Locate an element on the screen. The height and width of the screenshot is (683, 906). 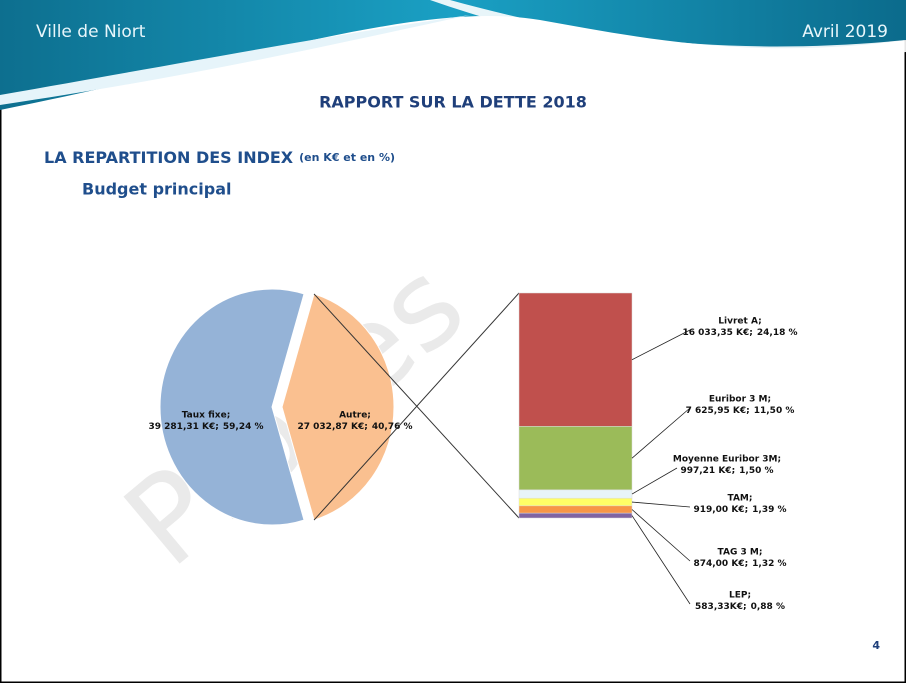
section: Budget principal is located at coordinates (156, 189).